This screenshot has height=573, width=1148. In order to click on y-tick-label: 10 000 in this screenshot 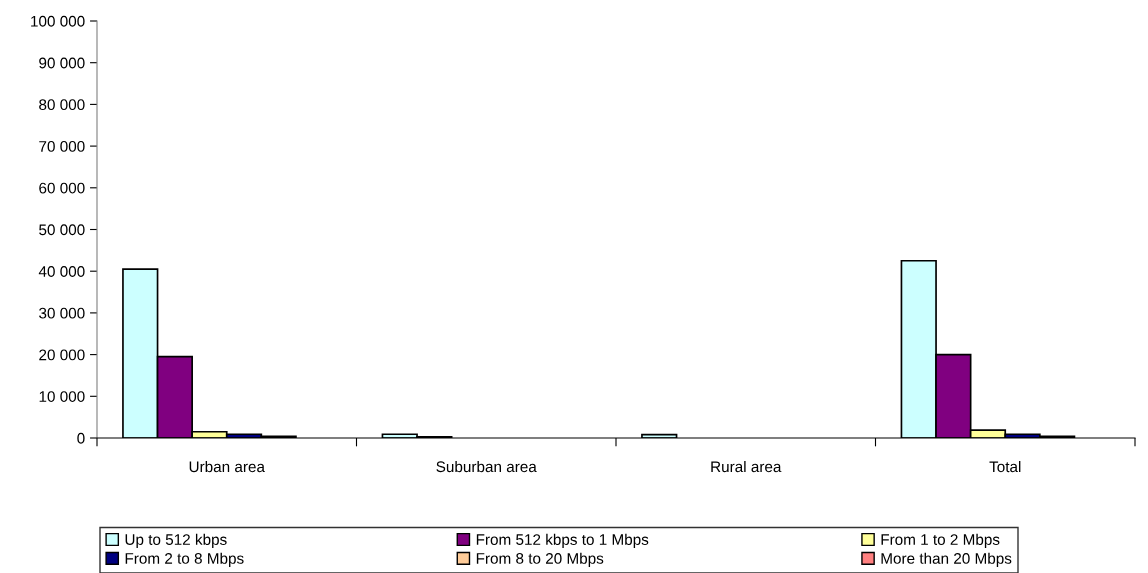, I will do `click(62, 396)`.